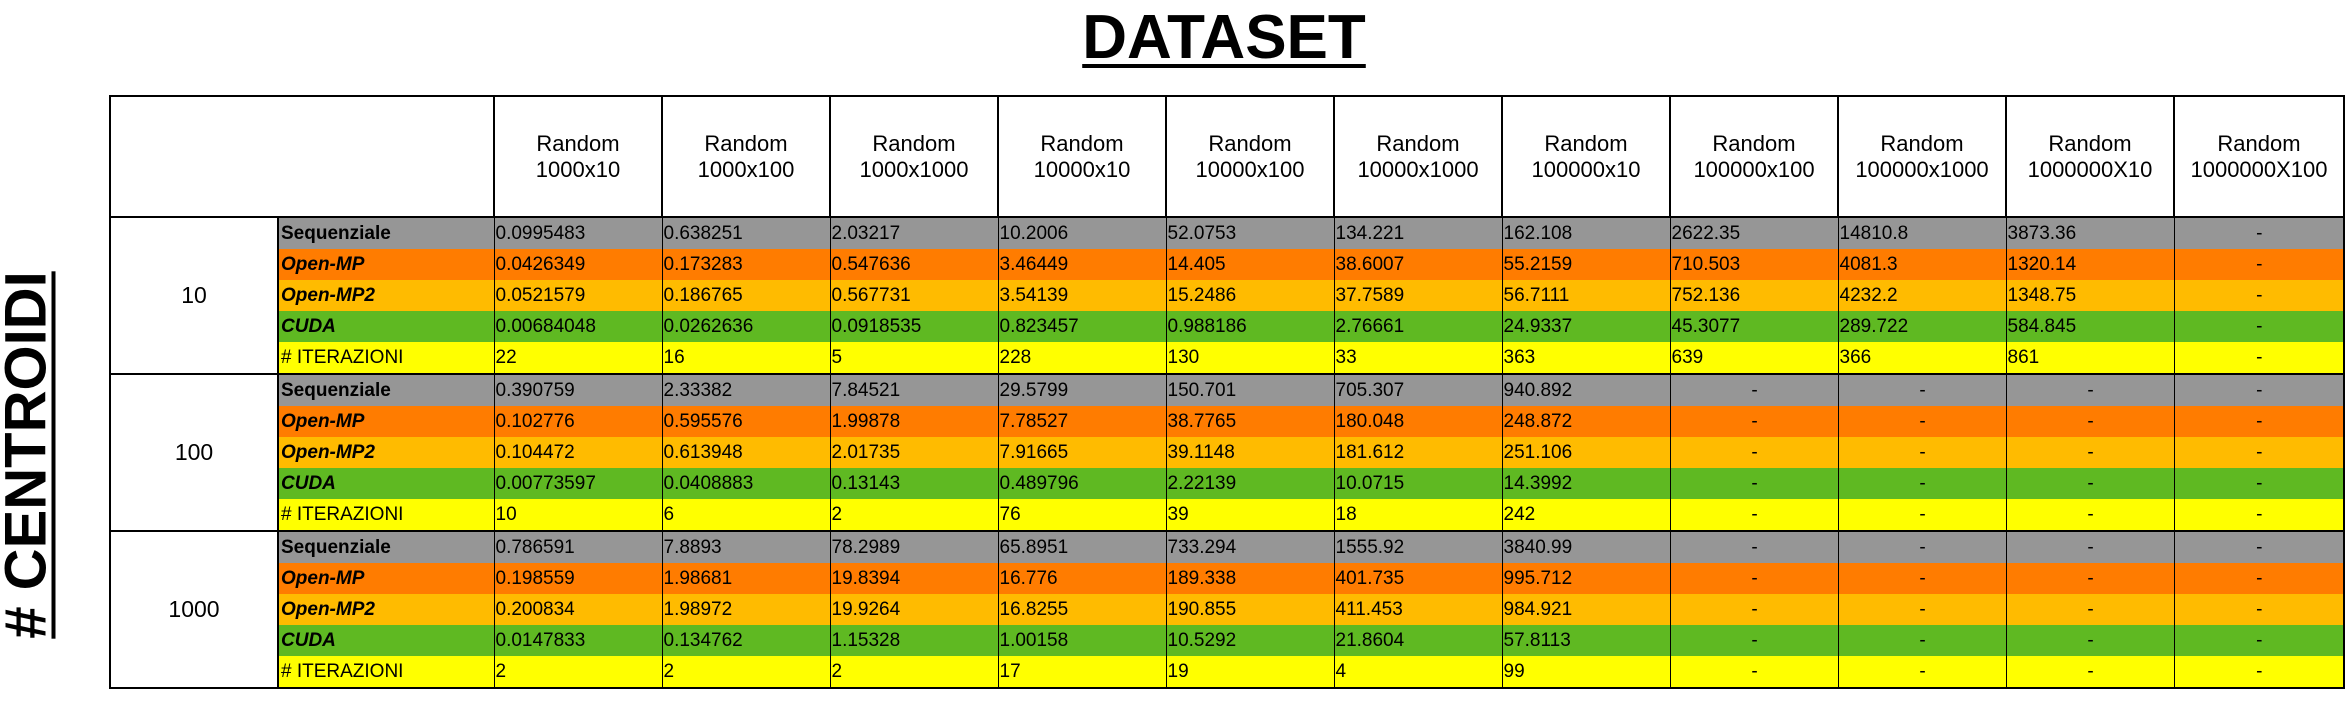  What do you see at coordinates (2089, 264) in the screenshot?
I see `value-cell: 1320.14` at bounding box center [2089, 264].